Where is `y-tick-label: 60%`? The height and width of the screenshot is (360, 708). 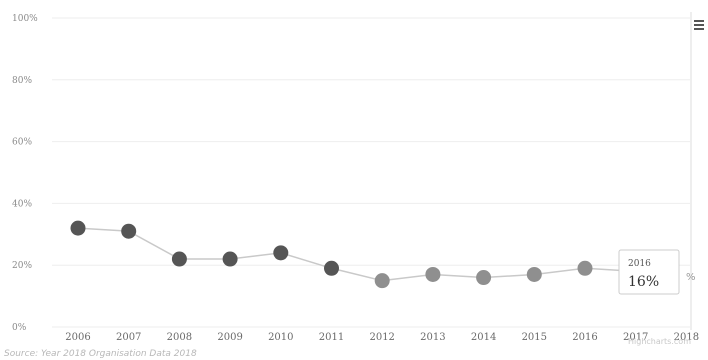 y-tick-label: 60% is located at coordinates (22, 143).